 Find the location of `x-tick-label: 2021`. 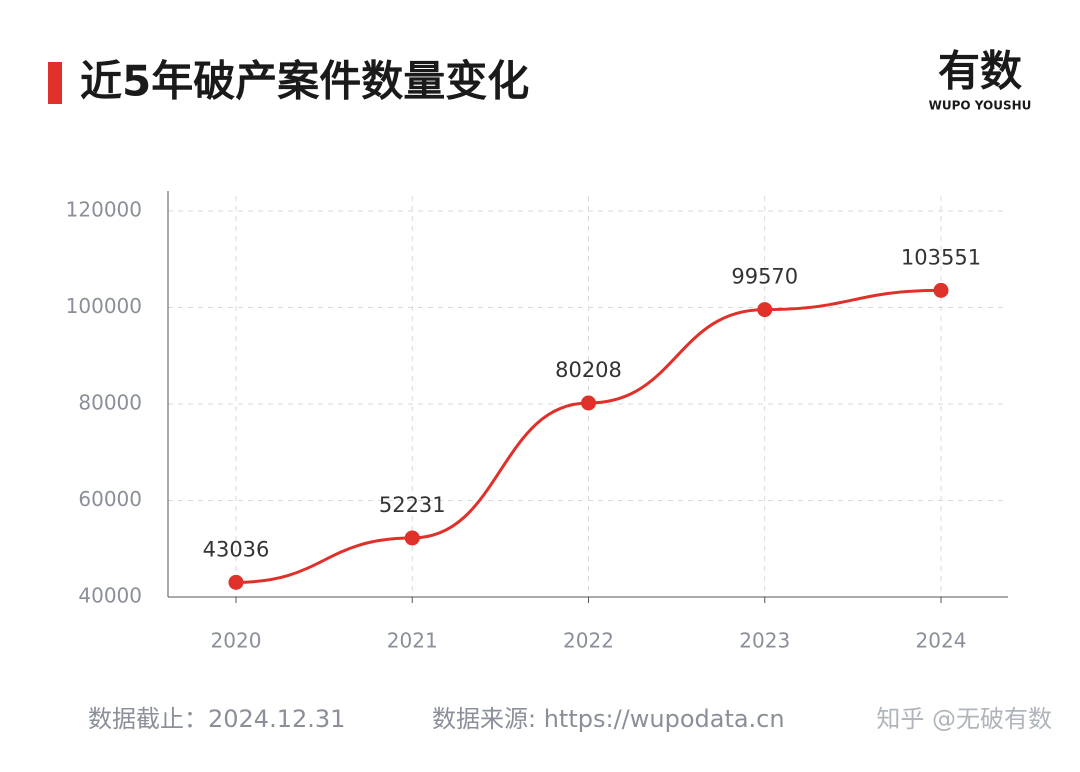

x-tick-label: 2021 is located at coordinates (412, 641).